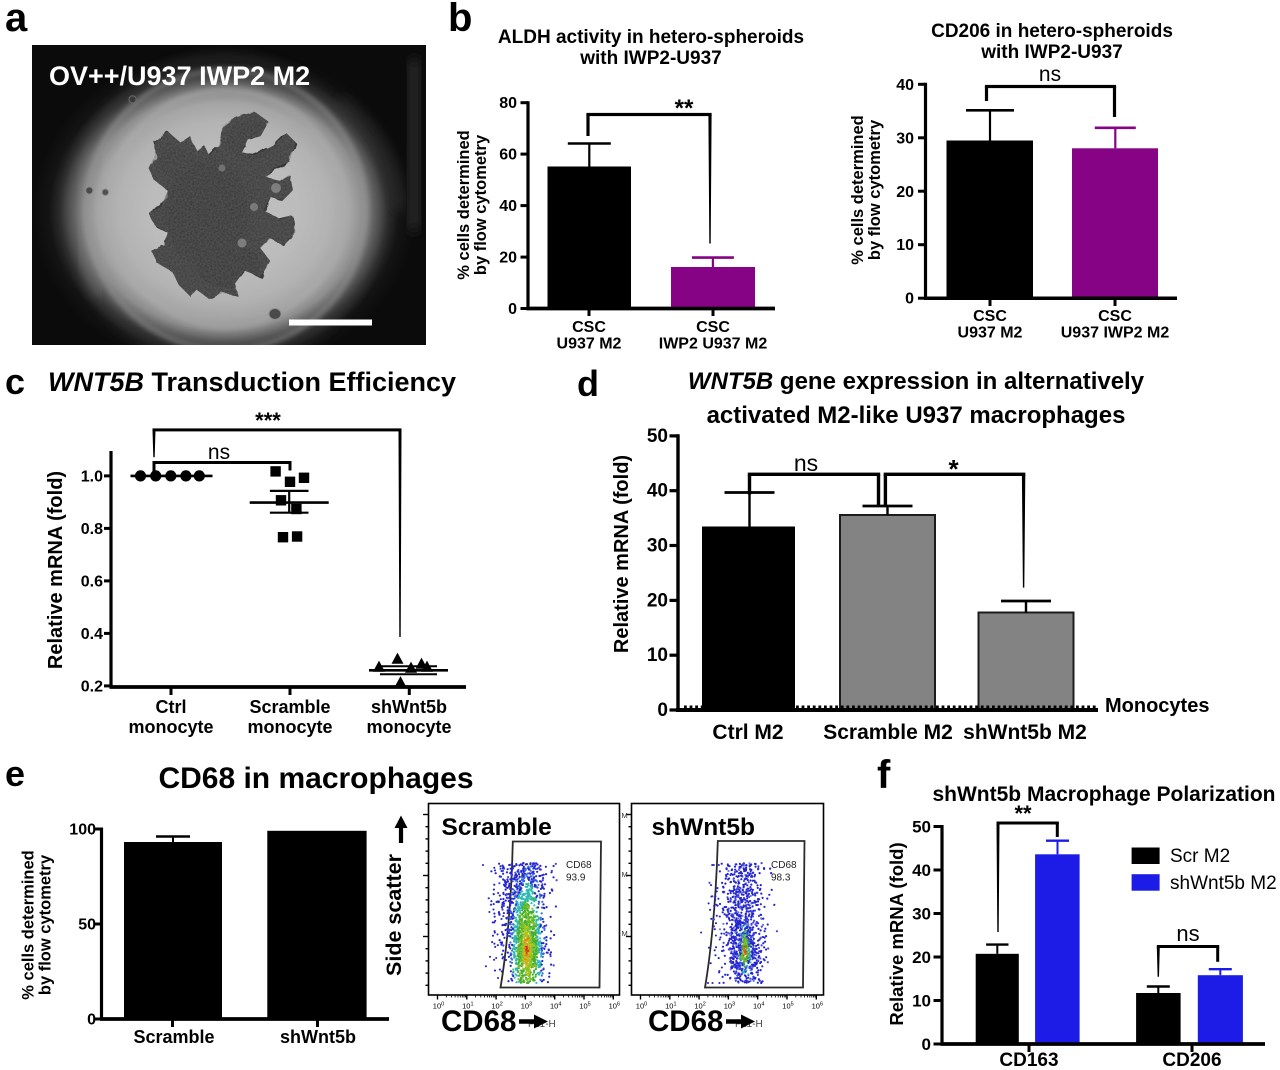 The image size is (1280, 1070). What do you see at coordinates (884, 775) in the screenshot?
I see `svg-text: f` at bounding box center [884, 775].